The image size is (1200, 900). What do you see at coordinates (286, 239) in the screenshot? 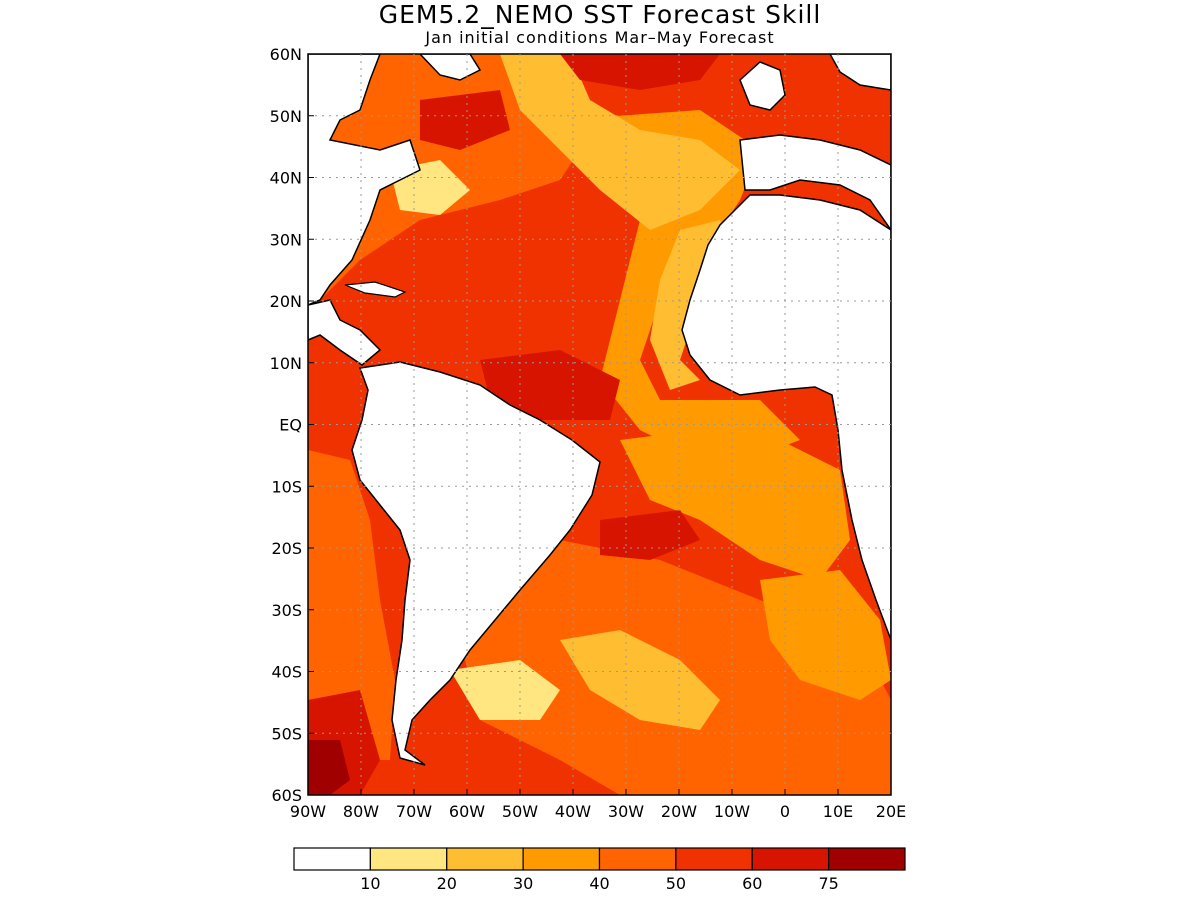
I see `y-tick-label: 30N` at bounding box center [286, 239].